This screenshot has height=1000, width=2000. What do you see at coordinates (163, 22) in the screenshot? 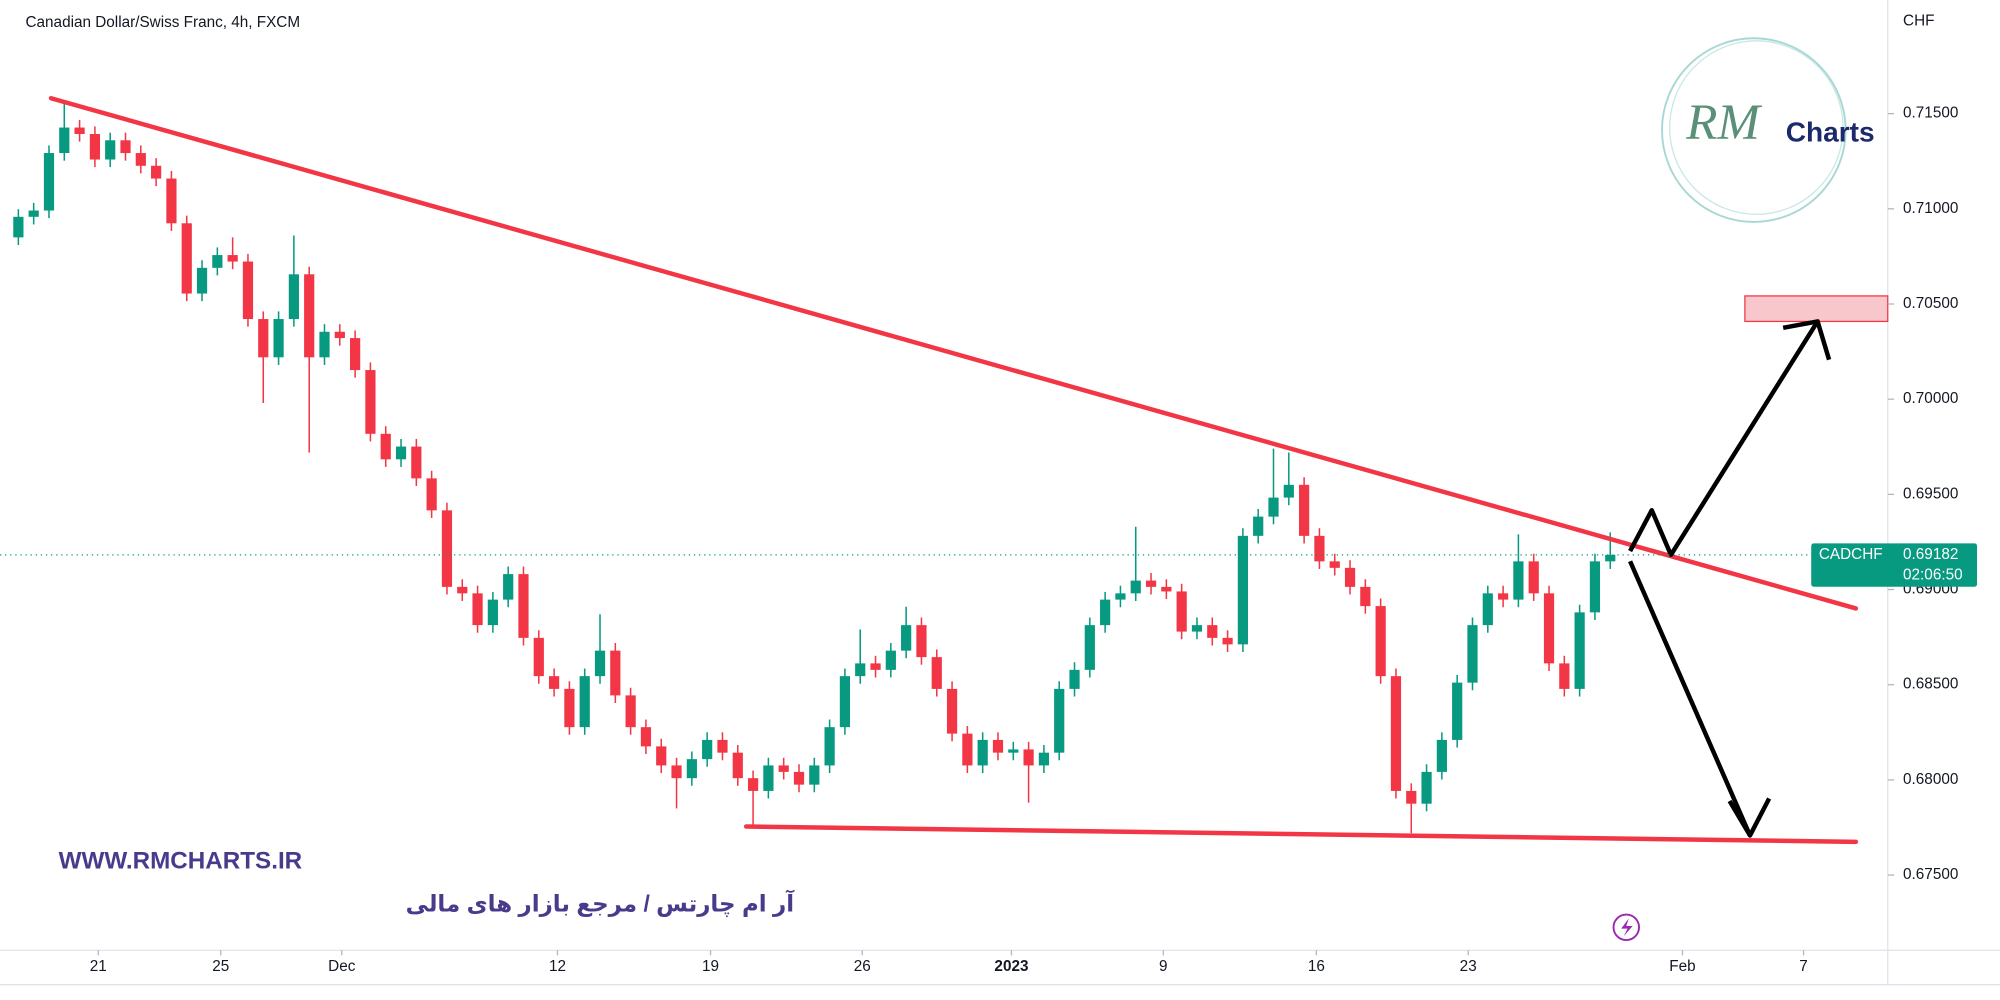
I see `chart-title: Canadian Dollar/Swiss Franc, 4h, FXCM` at bounding box center [163, 22].